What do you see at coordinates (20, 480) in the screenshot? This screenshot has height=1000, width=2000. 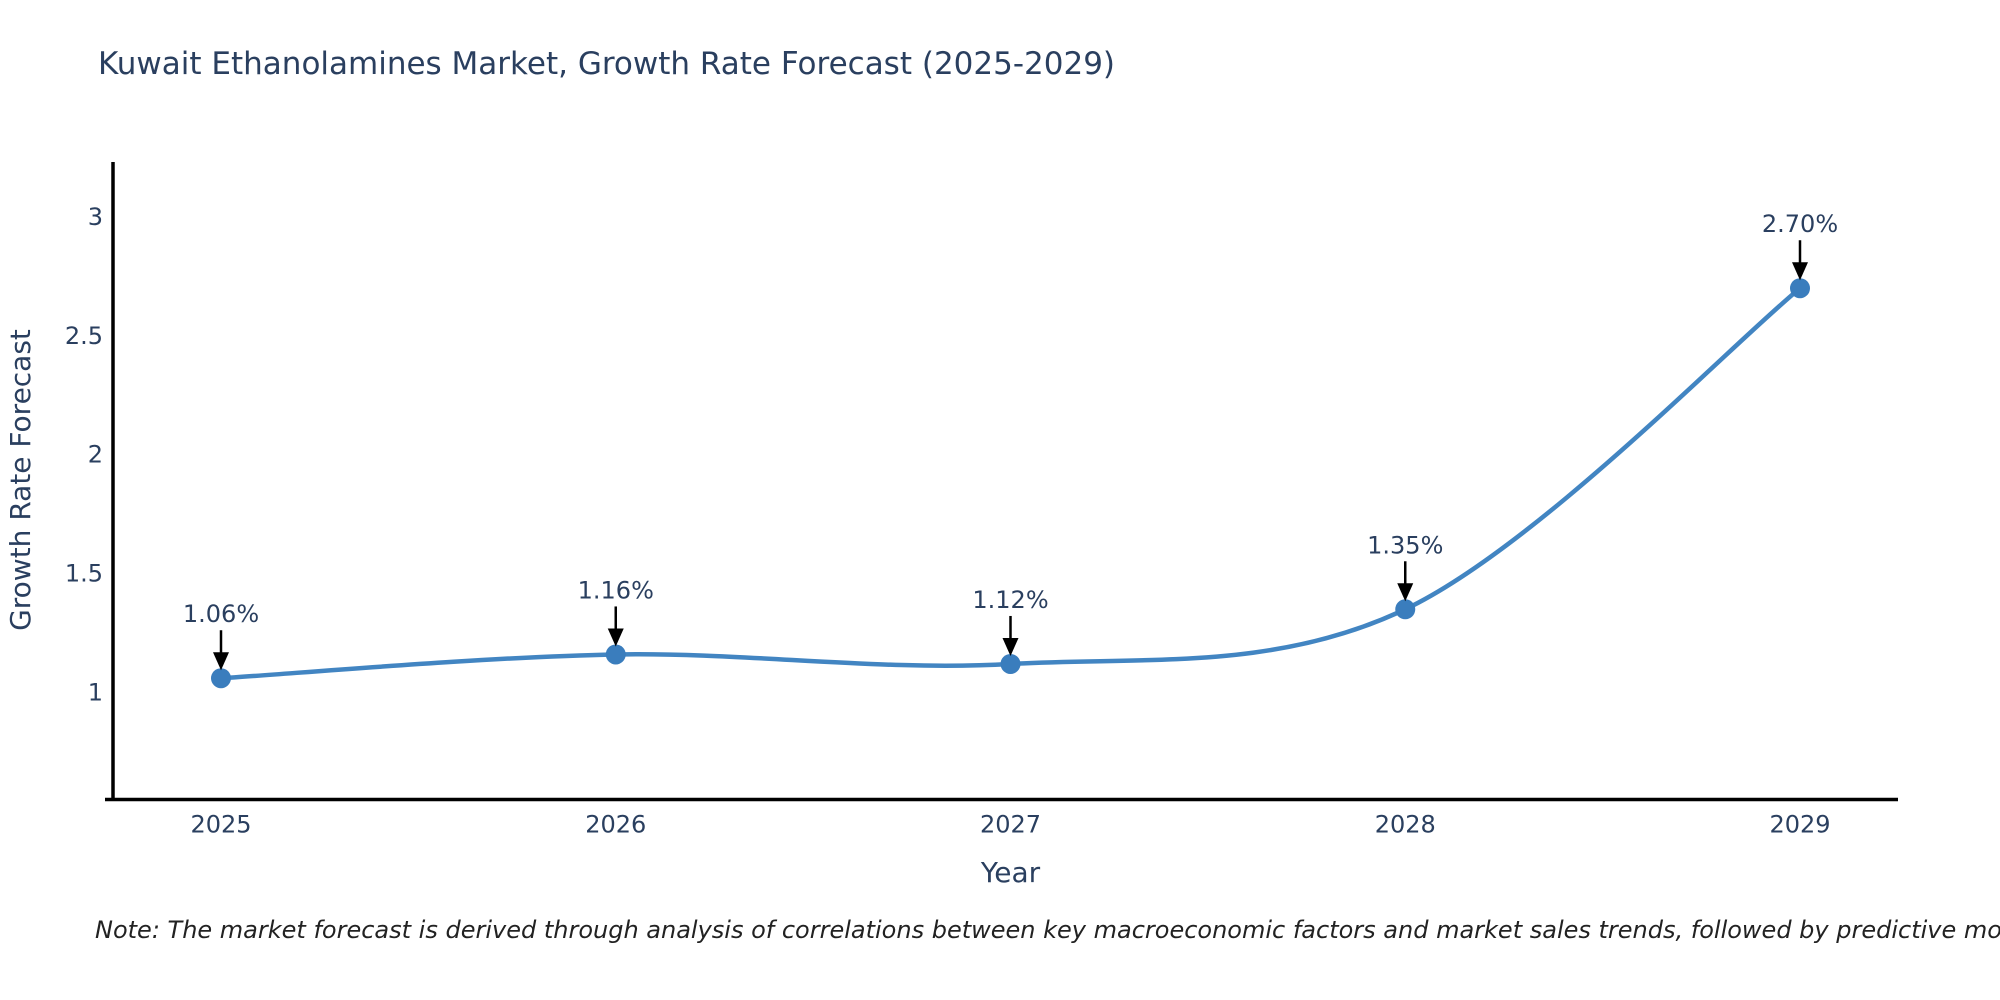 I see `y-axis-title: Growth Rate Forecast` at bounding box center [20, 480].